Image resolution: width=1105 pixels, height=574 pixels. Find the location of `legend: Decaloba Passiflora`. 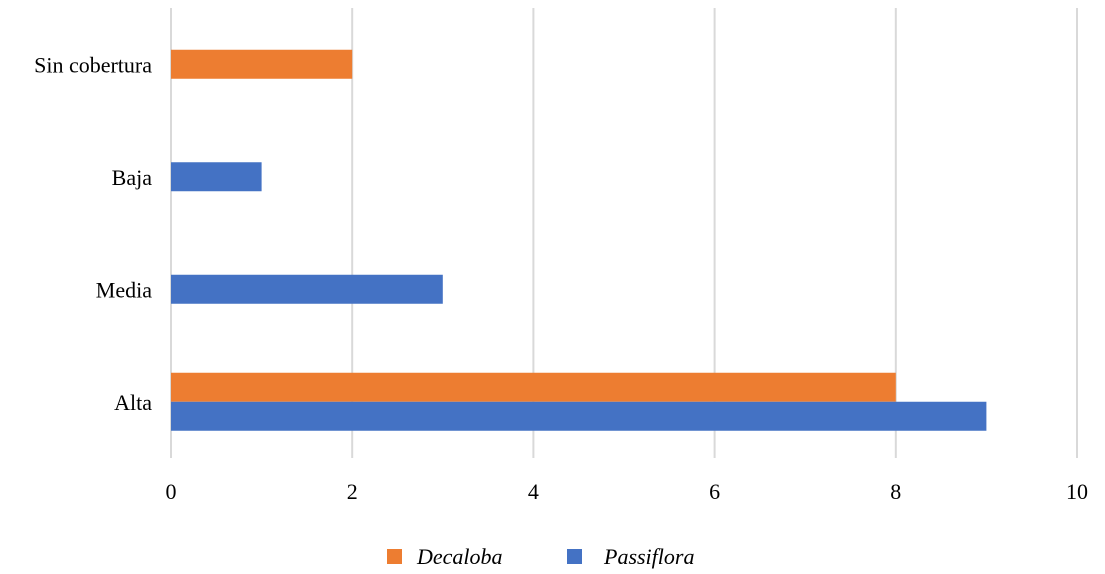

legend: Decaloba Passiflora is located at coordinates (540, 556).